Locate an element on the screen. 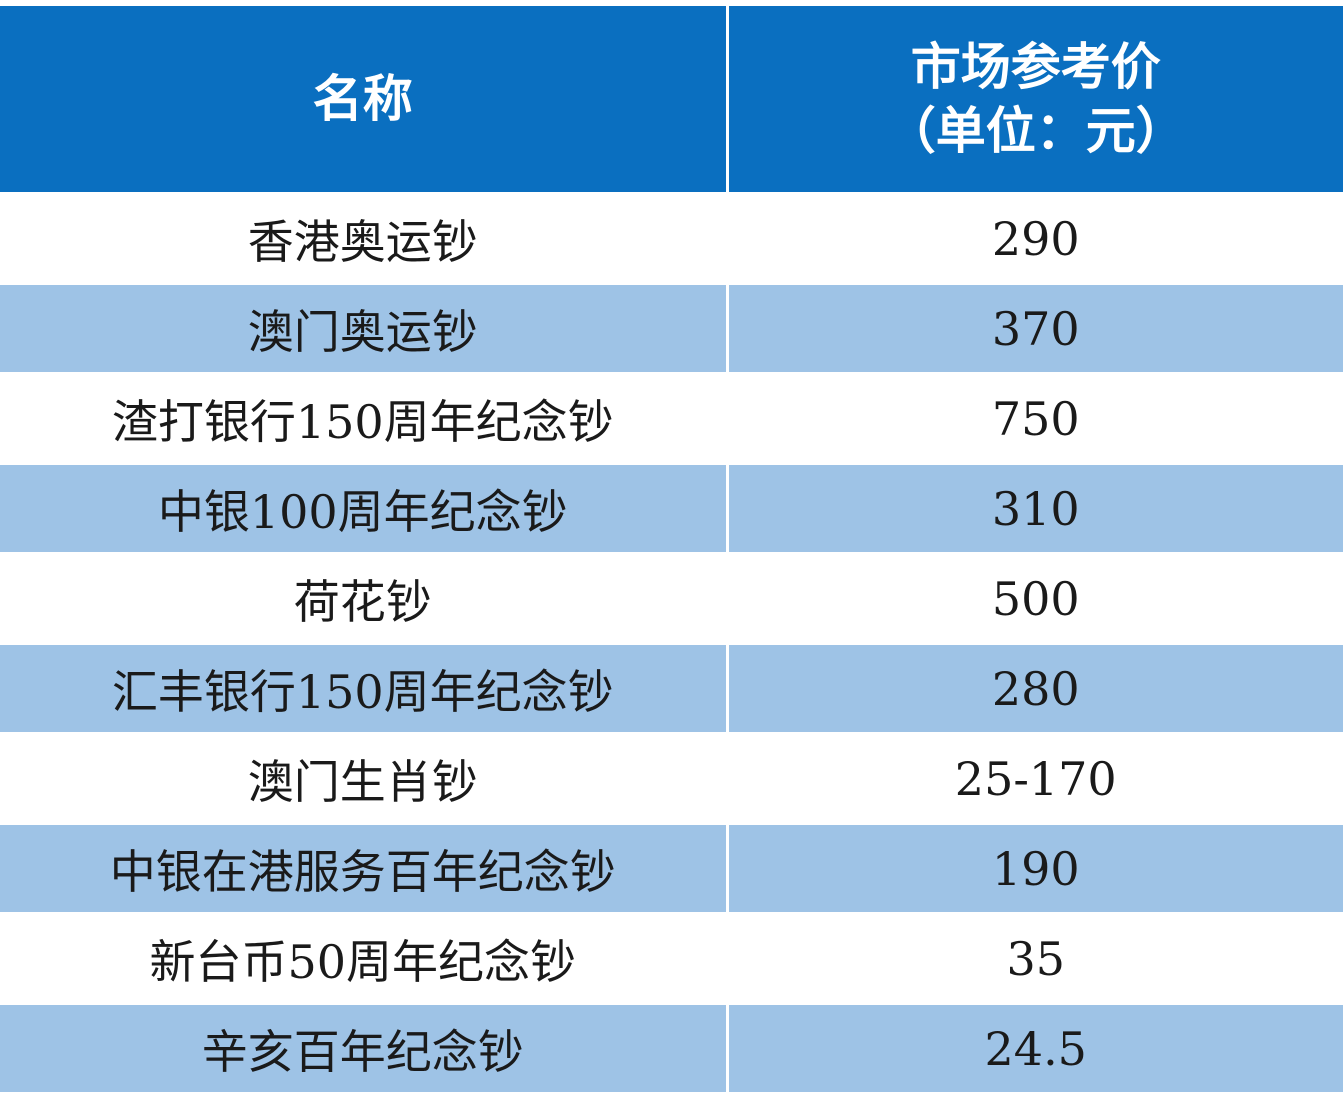 Image resolution: width=1343 pixels, height=1112 pixels. row-name-cell: 新台币50周年纪念钞 is located at coordinates (364, 958).